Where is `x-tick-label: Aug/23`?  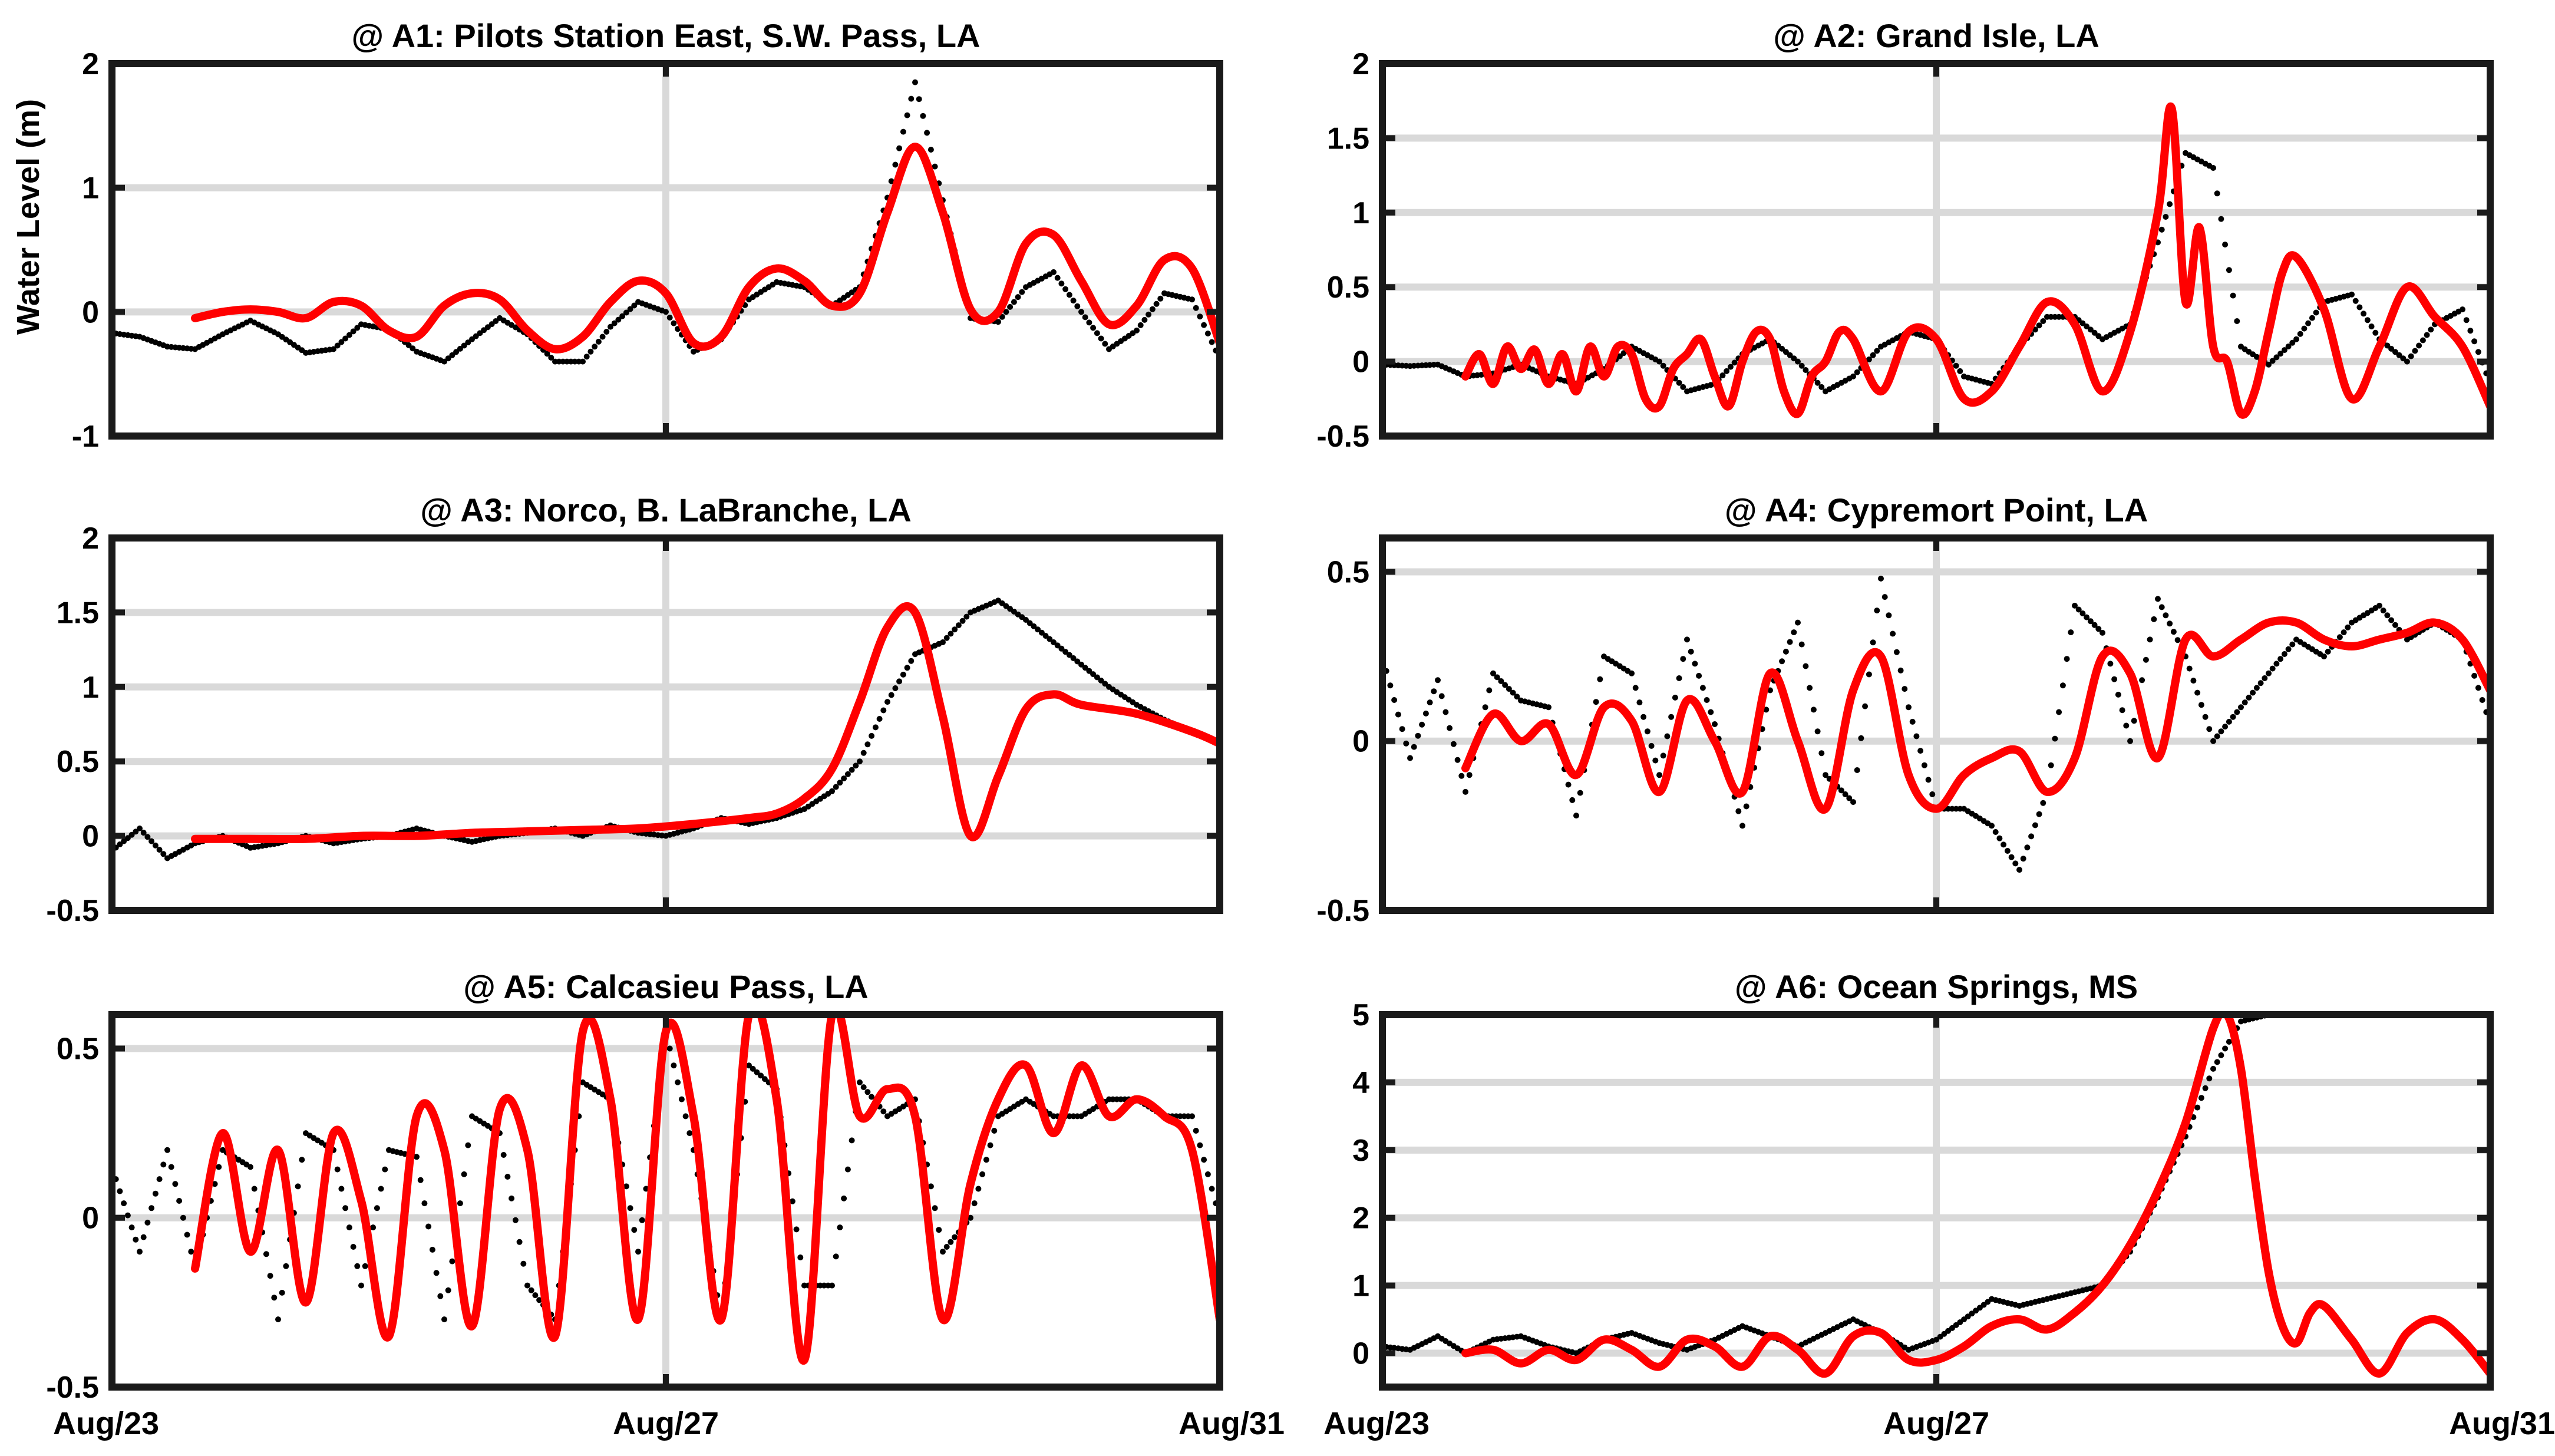
x-tick-label: Aug/23 is located at coordinates (106, 1423).